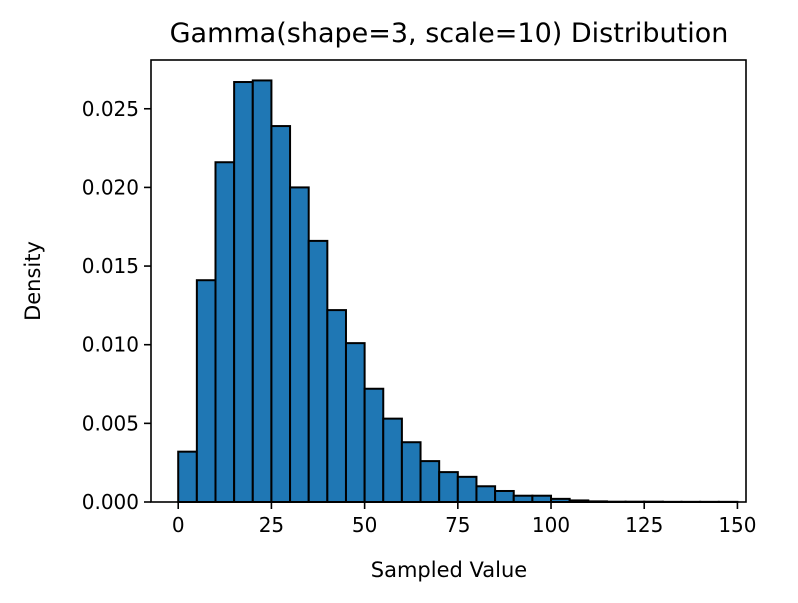 The height and width of the screenshot is (603, 798). What do you see at coordinates (110, 345) in the screenshot?
I see `y-tick-label: 0.010` at bounding box center [110, 345].